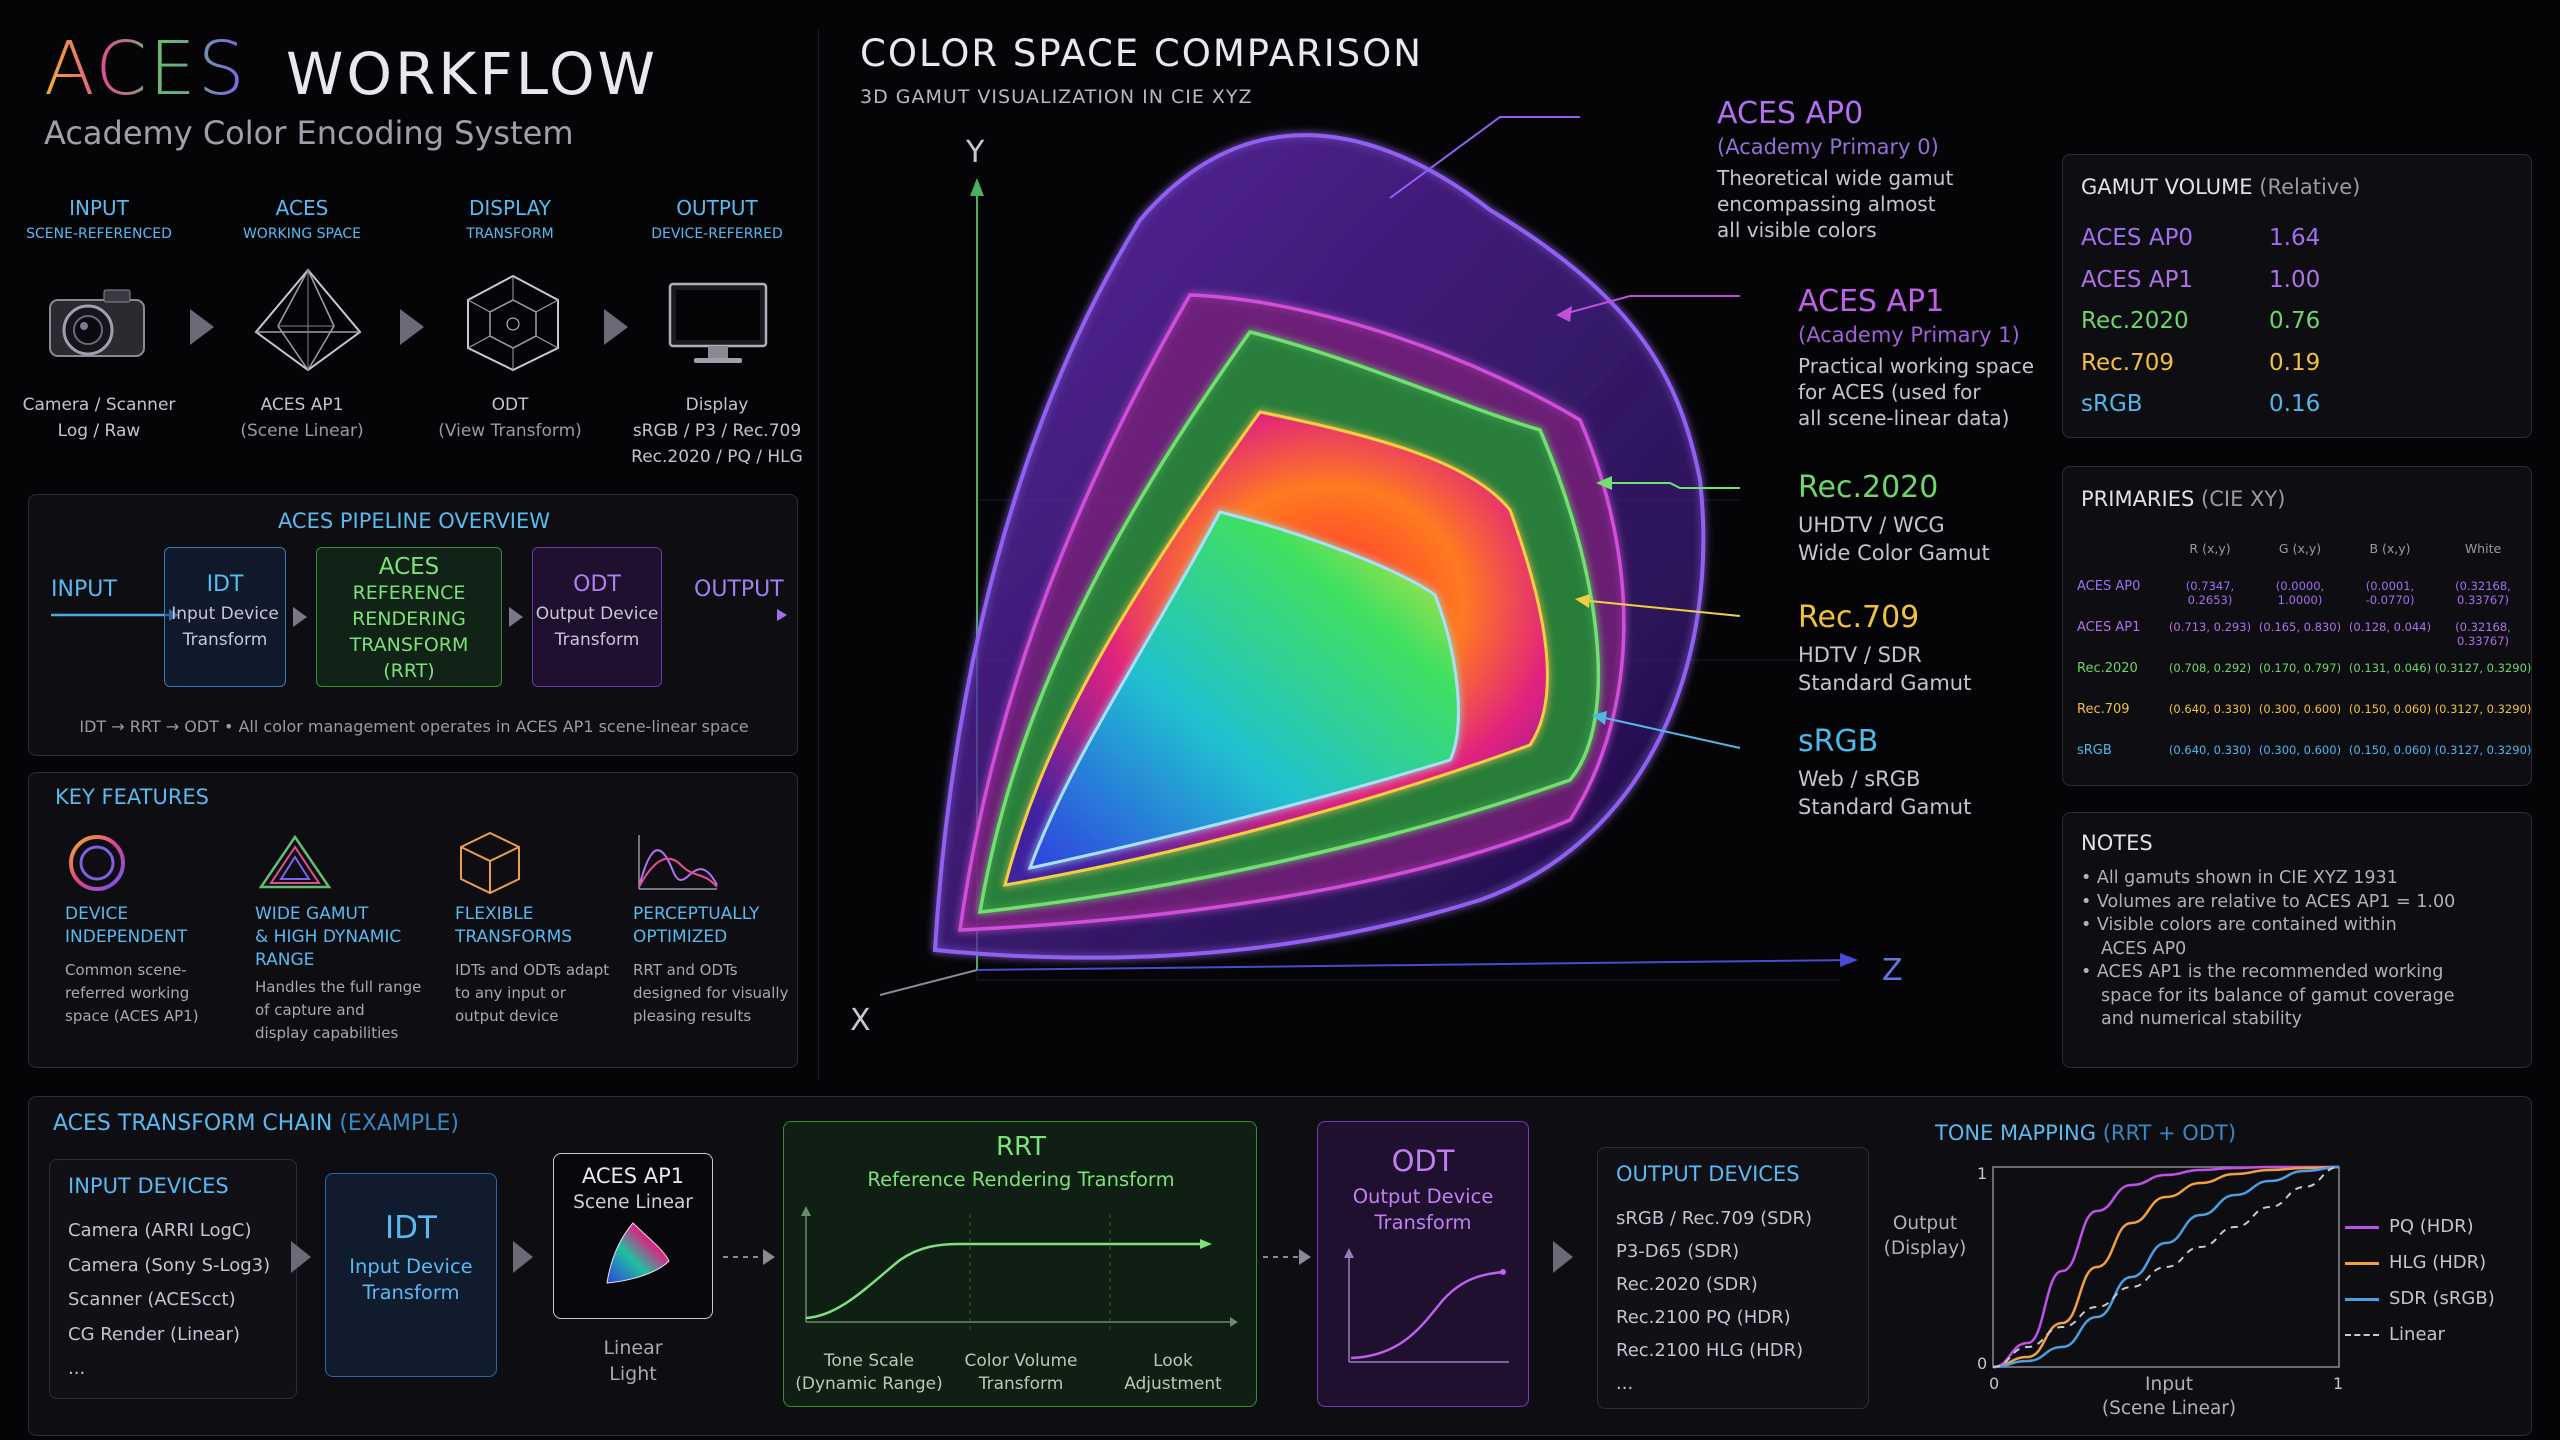 Image resolution: width=2560 pixels, height=1440 pixels. What do you see at coordinates (1687, 1284) in the screenshot?
I see `output-device-item: Rec.2020 (SDR)` at bounding box center [1687, 1284].